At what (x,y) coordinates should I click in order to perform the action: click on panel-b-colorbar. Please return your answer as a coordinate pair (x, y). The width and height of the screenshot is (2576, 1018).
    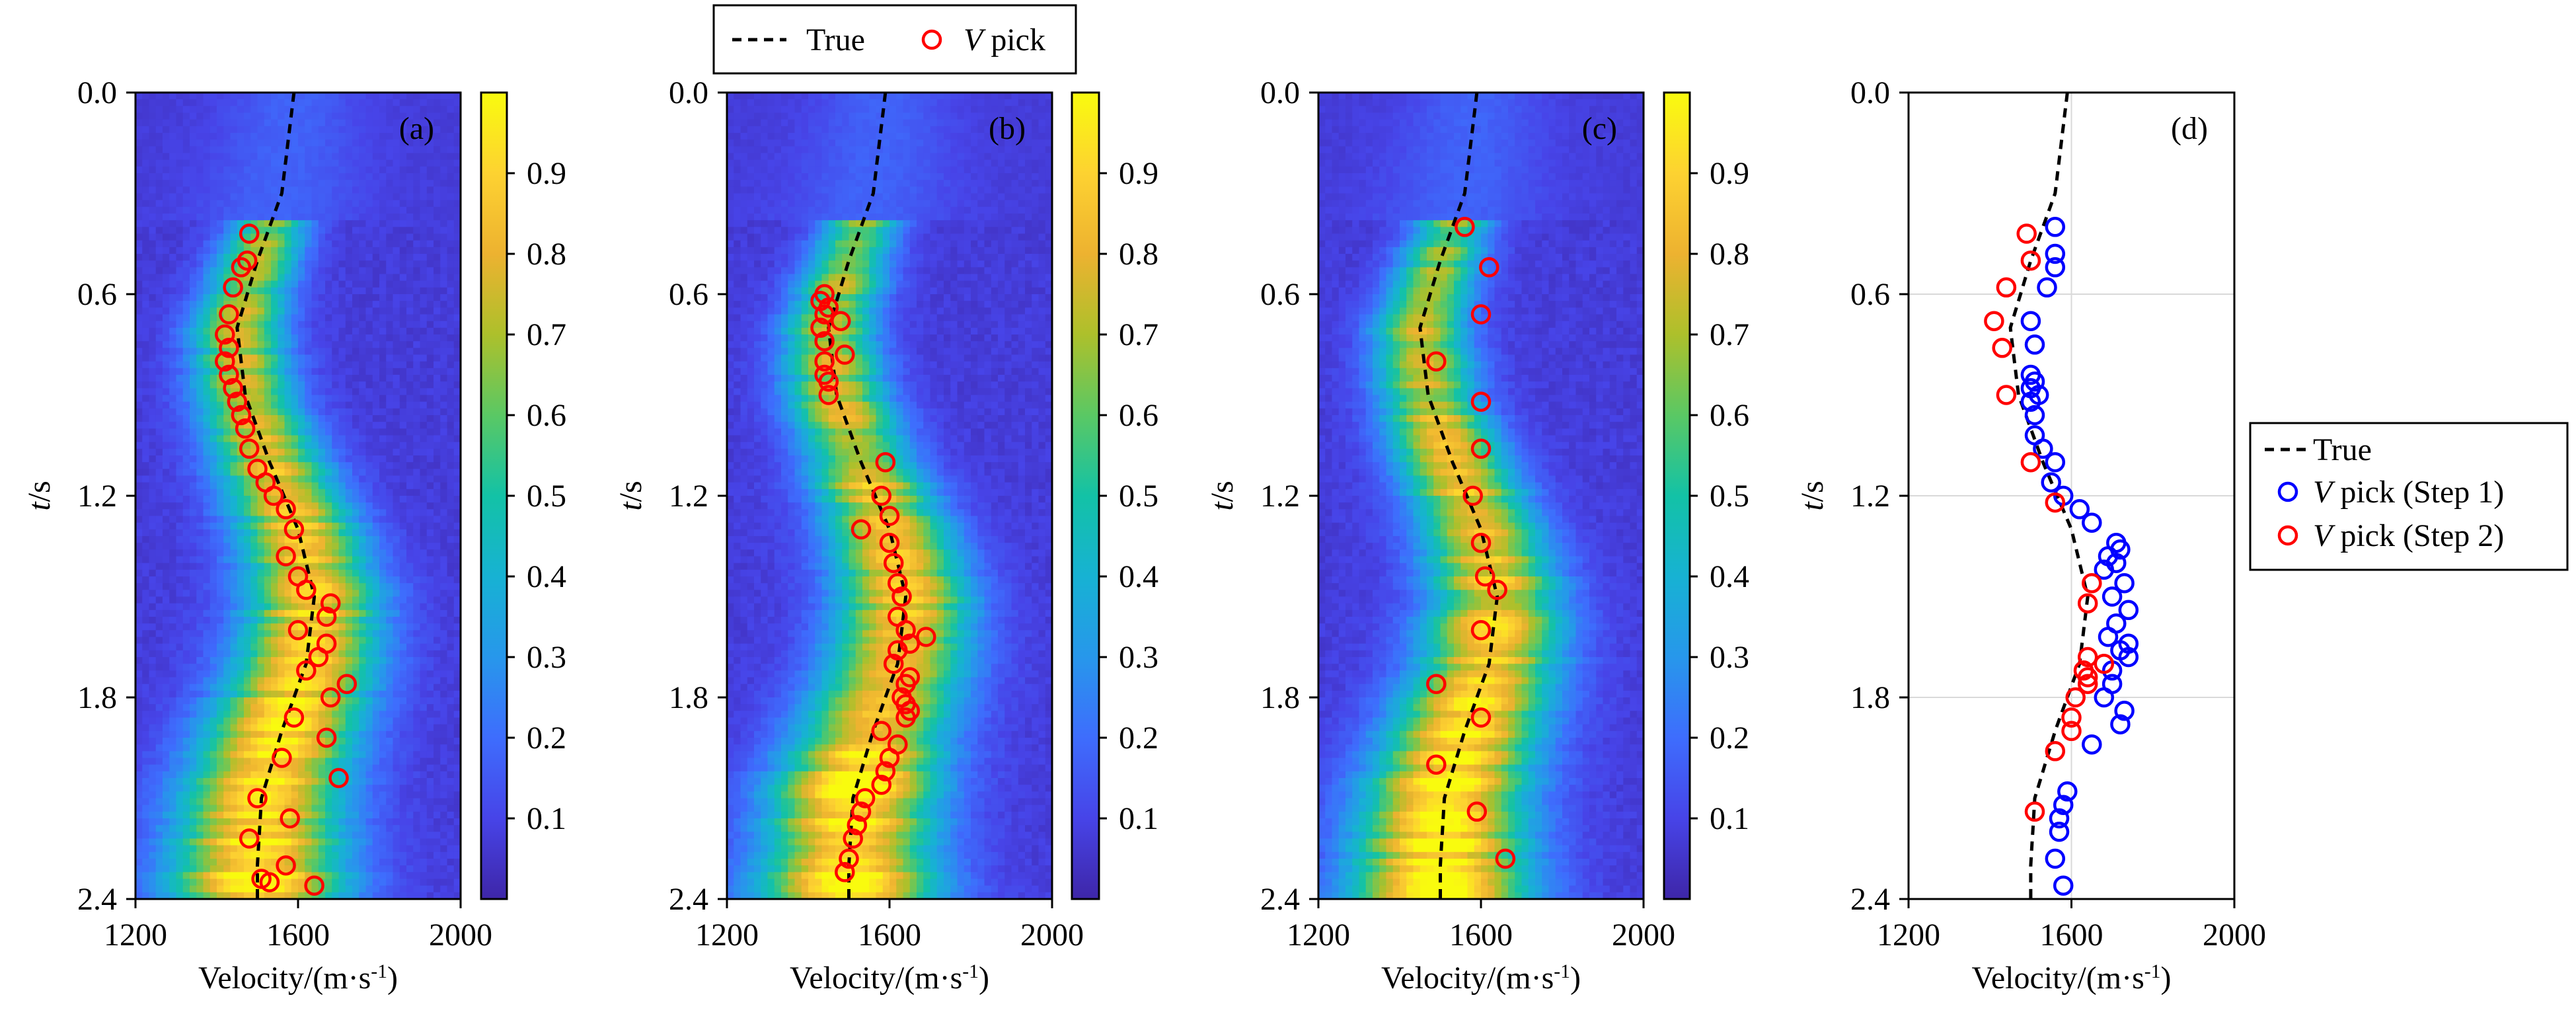
    Looking at the image, I should click on (1086, 496).